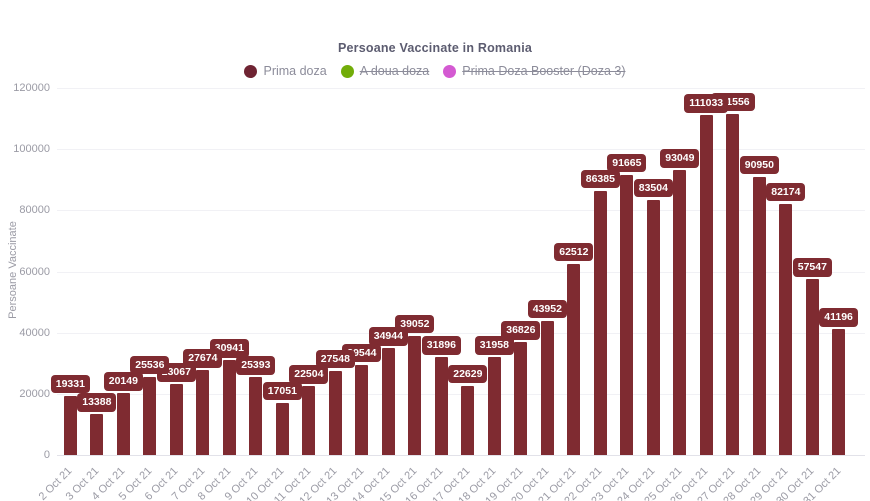 The width and height of the screenshot is (870, 501). What do you see at coordinates (309, 374) in the screenshot?
I see `bar-value-label: 22504` at bounding box center [309, 374].